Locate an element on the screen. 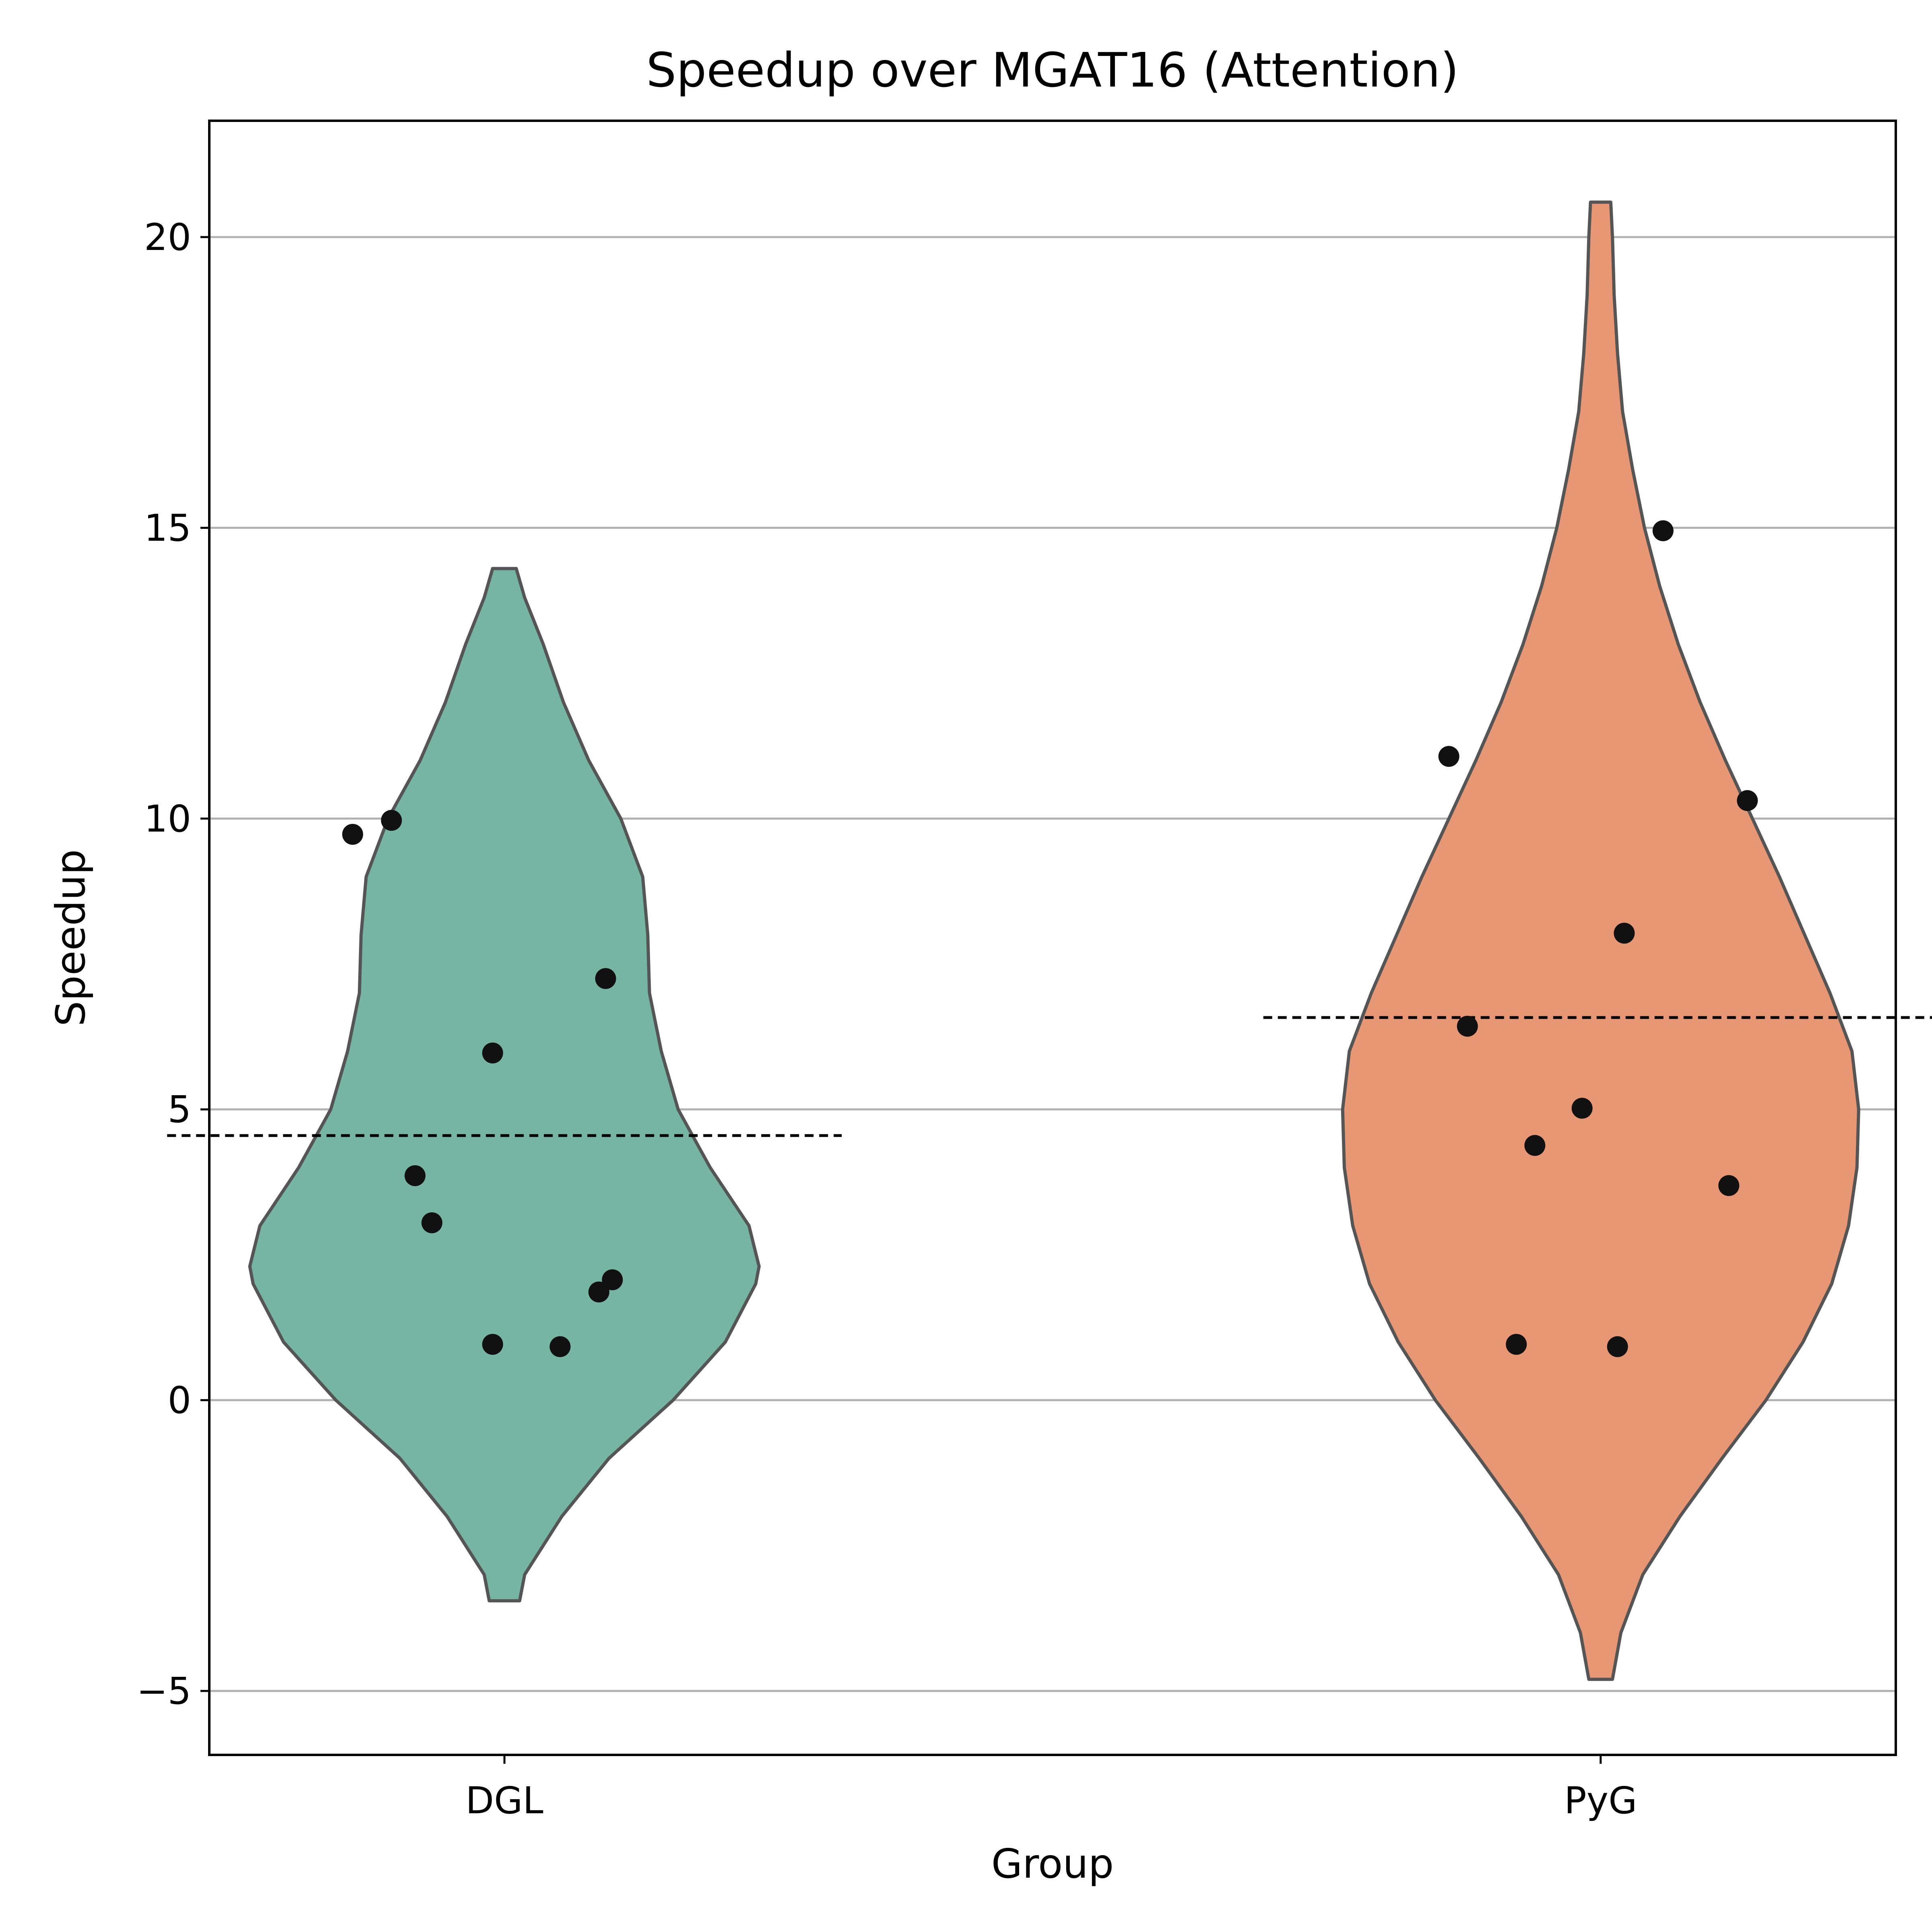 The height and width of the screenshot is (1932, 1932). mean-lines is located at coordinates (1049, 1076).